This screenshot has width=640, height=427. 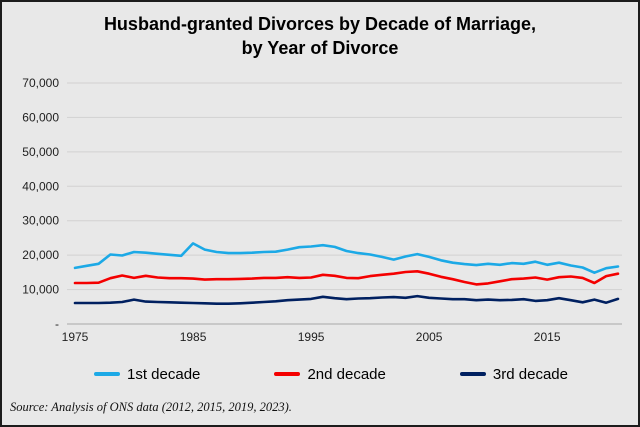 I want to click on x-tick-label: 2015, so click(x=547, y=337).